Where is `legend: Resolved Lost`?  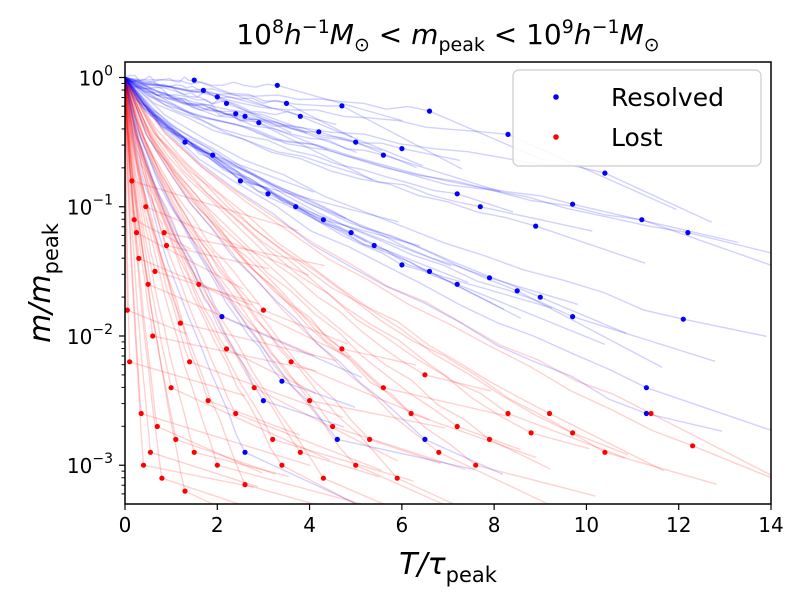
legend: Resolved Lost is located at coordinates (637, 118).